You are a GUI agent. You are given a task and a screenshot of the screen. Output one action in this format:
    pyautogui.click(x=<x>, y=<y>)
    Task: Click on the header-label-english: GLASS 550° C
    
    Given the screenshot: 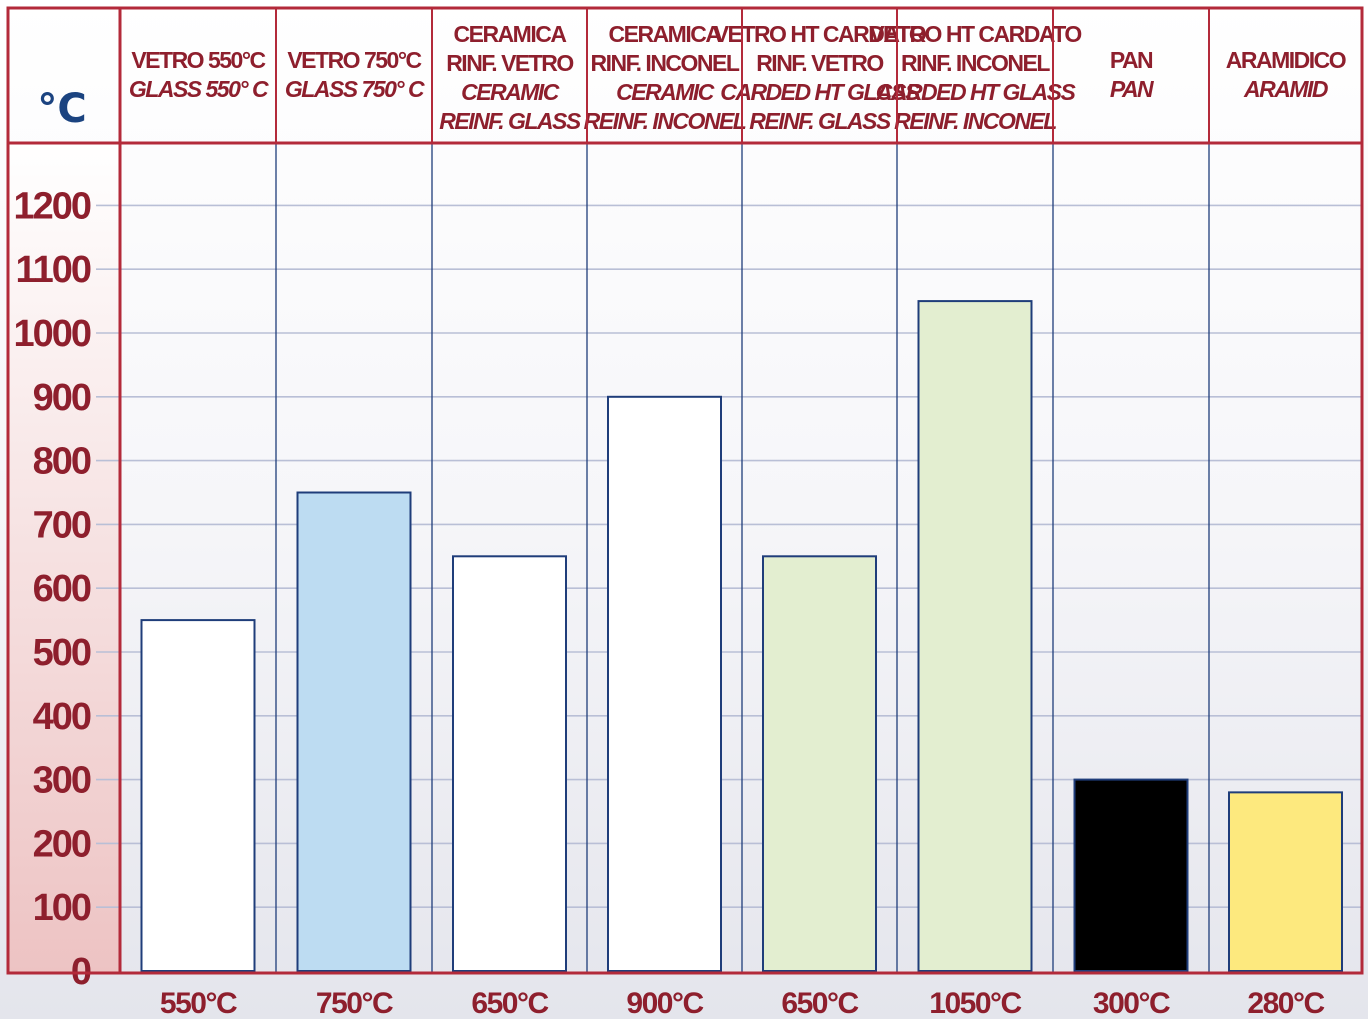 What is the action you would take?
    pyautogui.click(x=199, y=89)
    